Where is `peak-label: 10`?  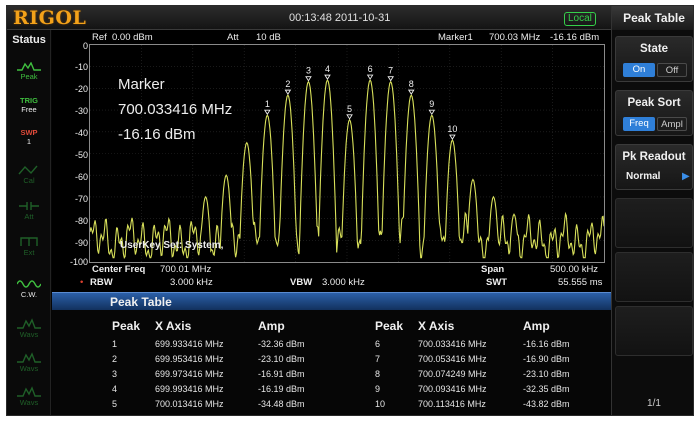
peak-label: 10 is located at coordinates (452, 129).